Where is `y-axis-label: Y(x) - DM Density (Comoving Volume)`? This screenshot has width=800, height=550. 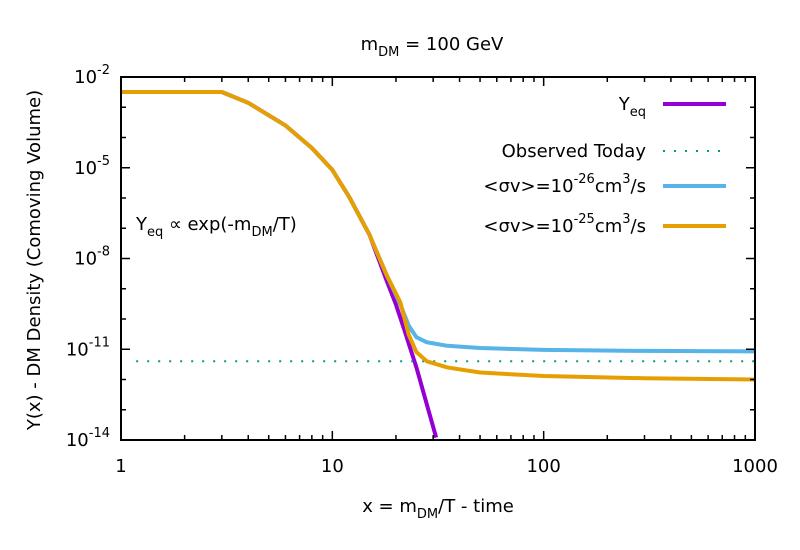
y-axis-label: Y(x) - DM Density (Comoving Volume) is located at coordinates (34, 260).